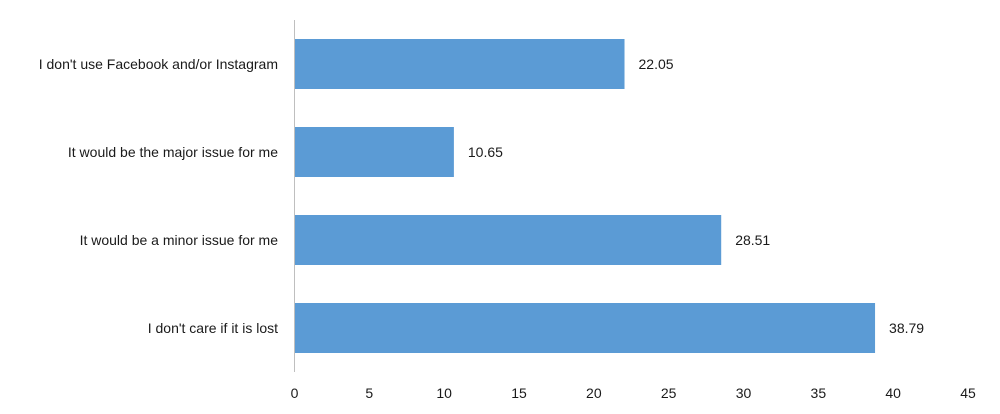  Describe the element at coordinates (594, 393) in the screenshot. I see `x-tick-label: 20` at that location.